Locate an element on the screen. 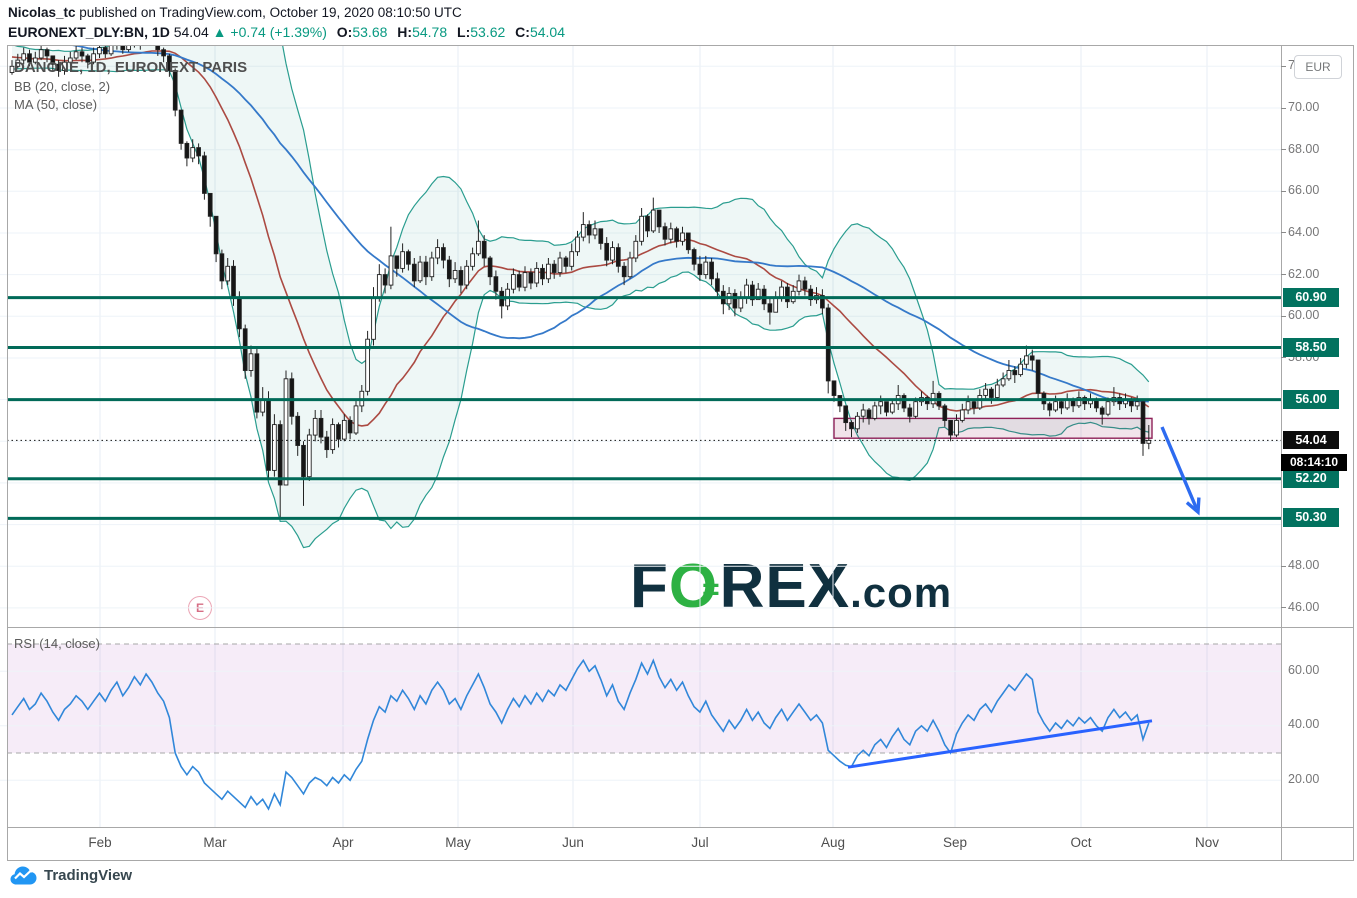  month-label: May is located at coordinates (458, 842).